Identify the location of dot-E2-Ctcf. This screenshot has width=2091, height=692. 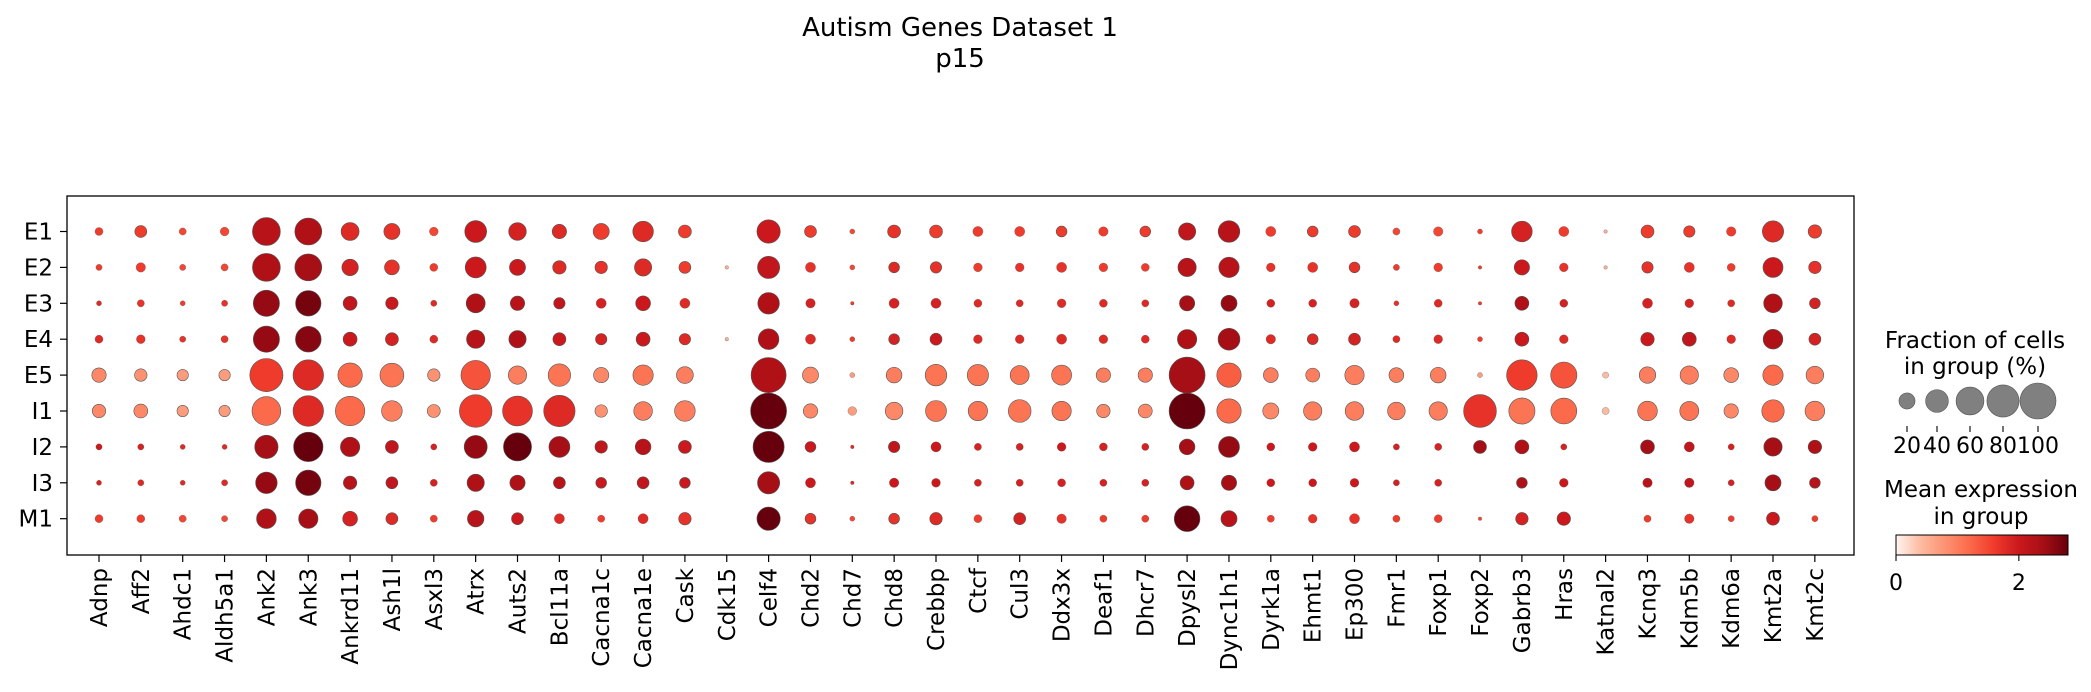
(978, 267).